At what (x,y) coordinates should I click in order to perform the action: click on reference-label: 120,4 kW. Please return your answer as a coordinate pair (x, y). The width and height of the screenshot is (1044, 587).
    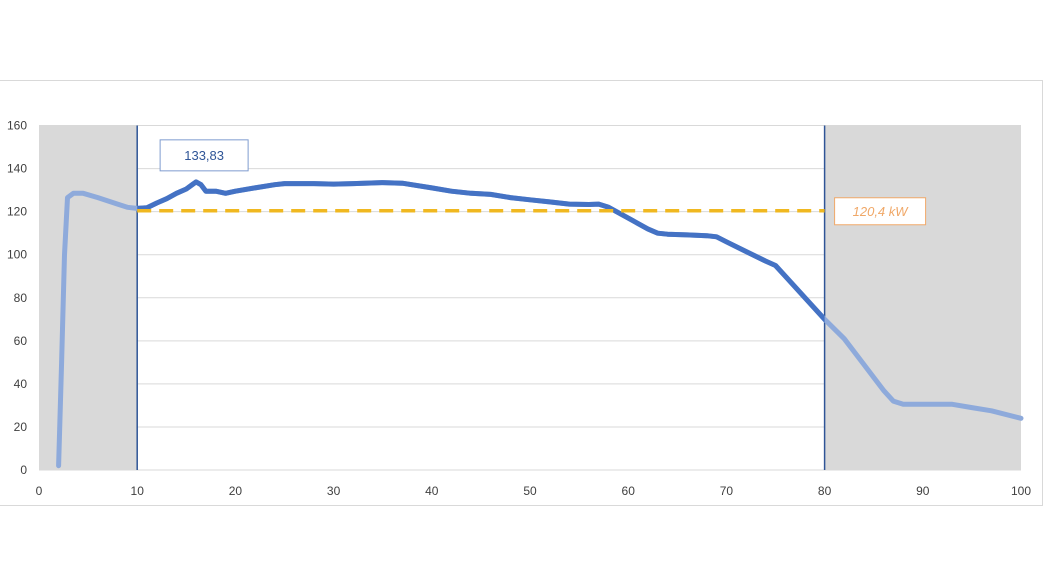
    Looking at the image, I should click on (881, 211).